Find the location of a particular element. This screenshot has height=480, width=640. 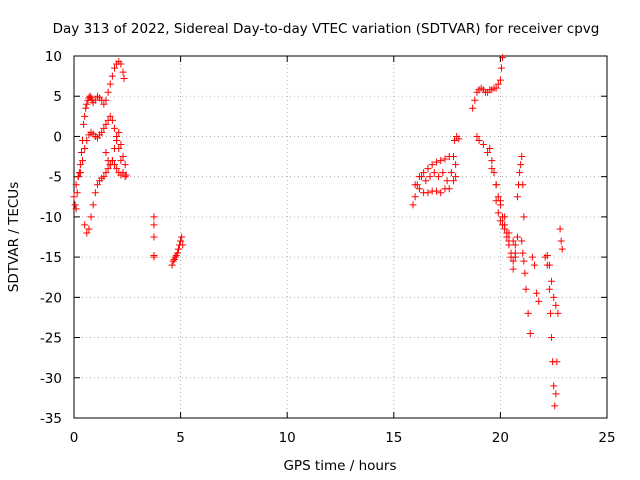

series-mid-a is located at coordinates (154, 237).